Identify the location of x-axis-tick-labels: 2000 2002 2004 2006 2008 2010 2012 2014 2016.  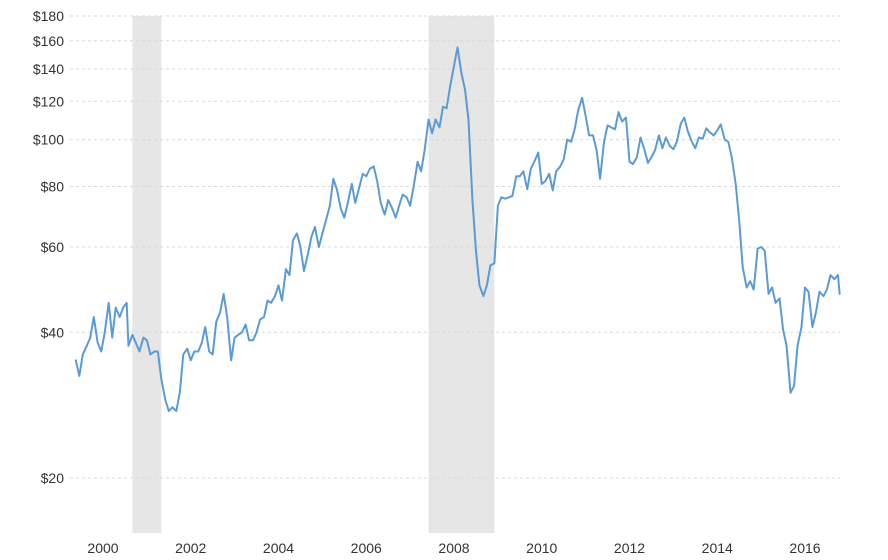
(453, 548).